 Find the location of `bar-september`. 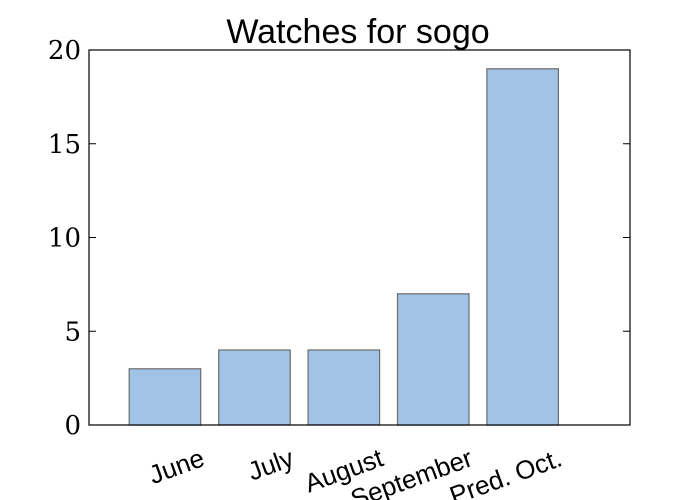

bar-september is located at coordinates (433, 359).